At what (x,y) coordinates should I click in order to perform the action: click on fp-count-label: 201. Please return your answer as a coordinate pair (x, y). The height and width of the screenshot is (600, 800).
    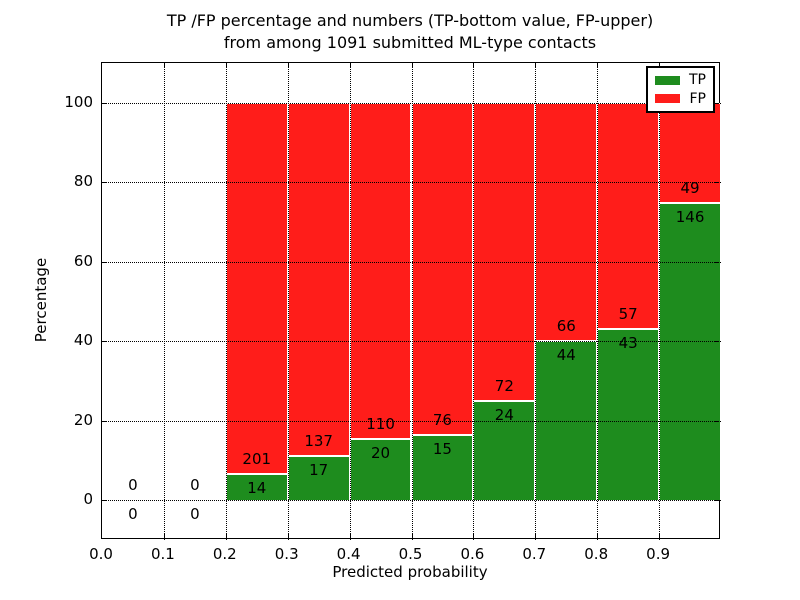
    Looking at the image, I should click on (257, 459).